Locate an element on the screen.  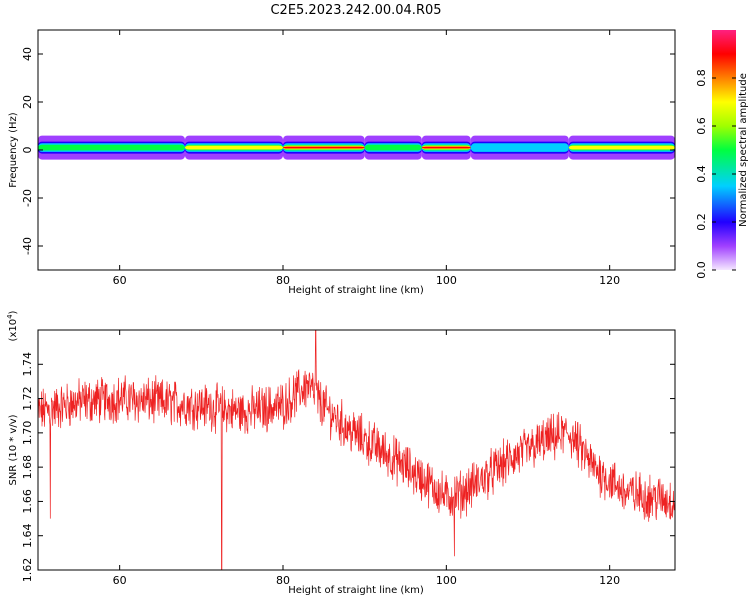
colorbar-tick-label: 0.4 is located at coordinates (701, 174).